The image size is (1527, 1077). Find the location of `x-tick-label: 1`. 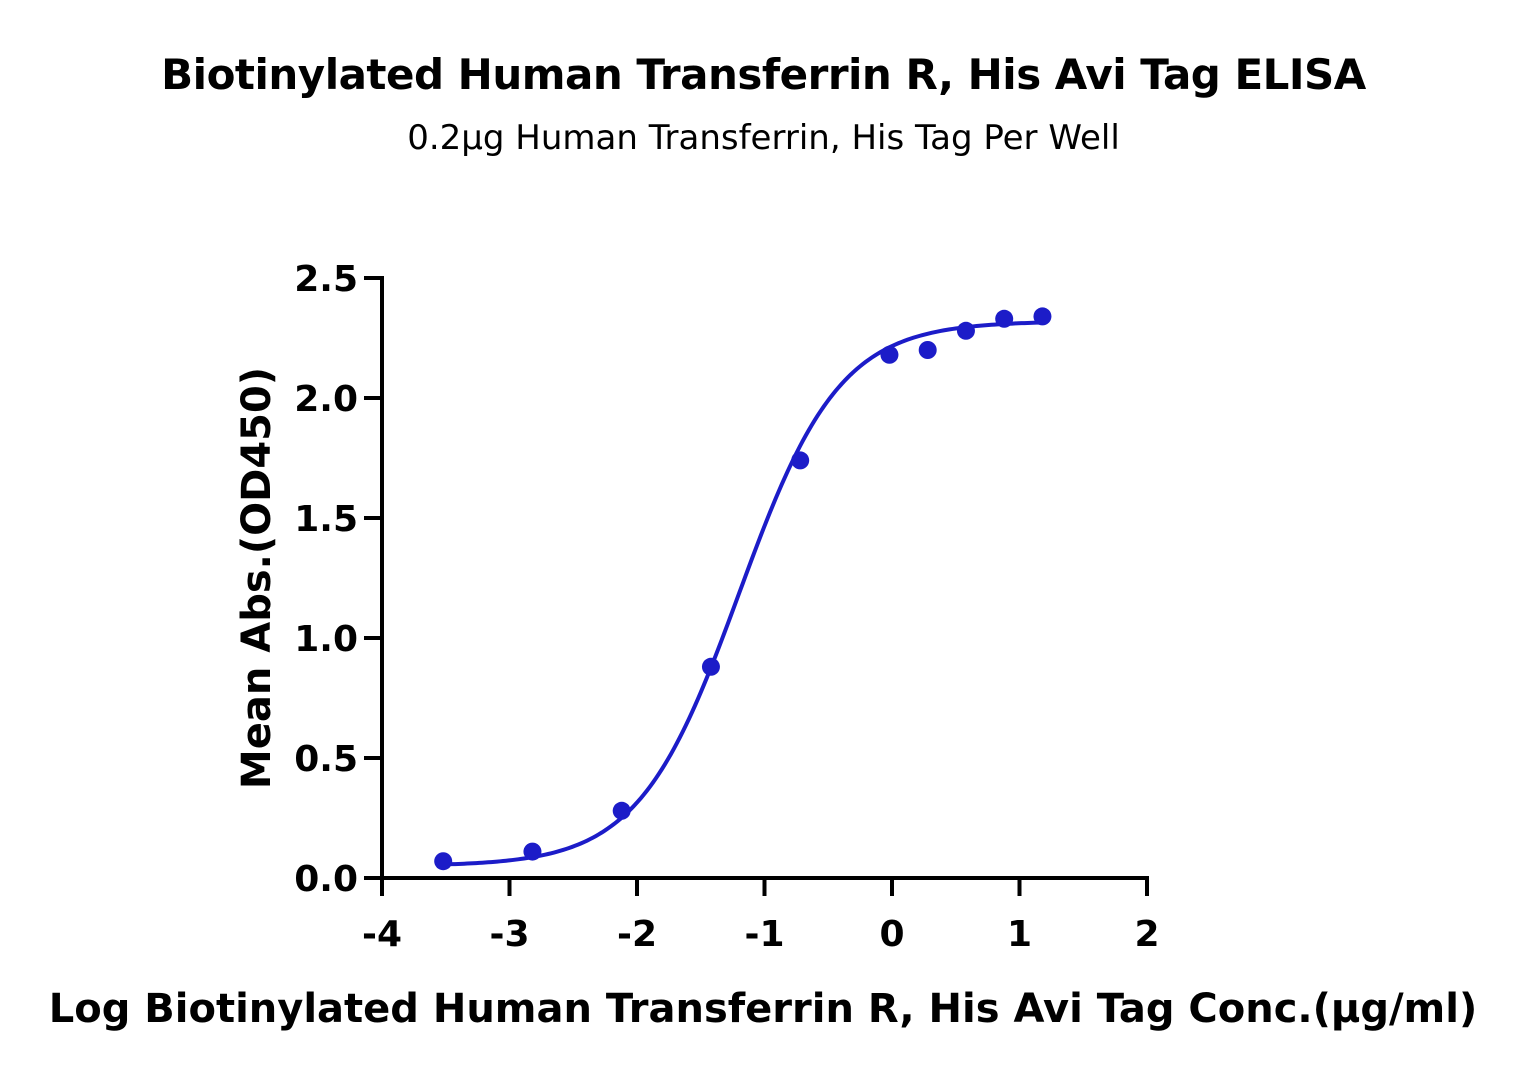

x-tick-label: 1 is located at coordinates (1019, 934).